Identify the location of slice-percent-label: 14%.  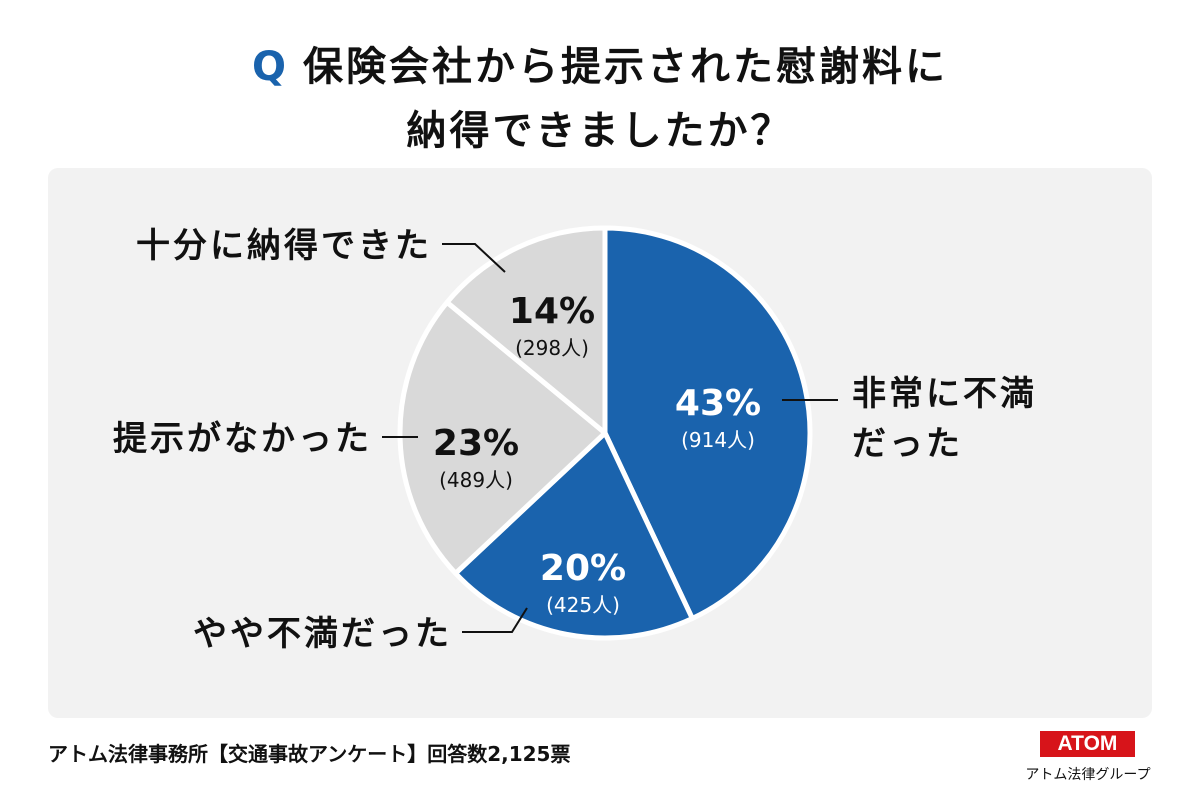
(552, 311).